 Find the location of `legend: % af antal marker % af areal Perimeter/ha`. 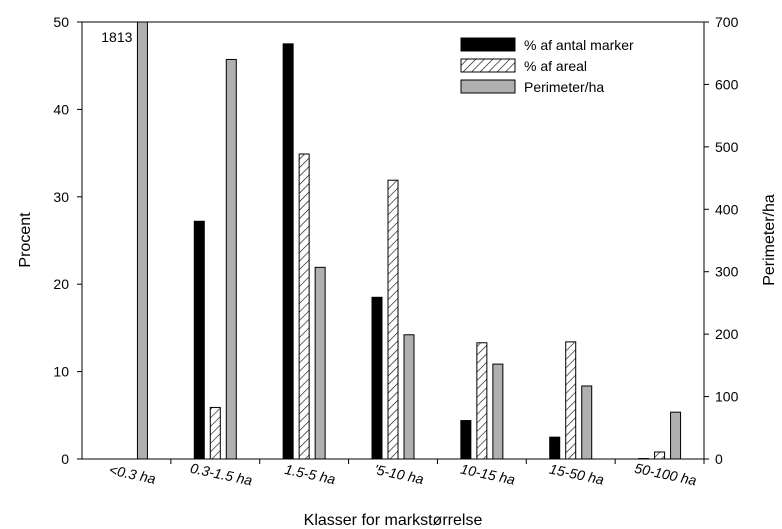

legend: % af antal marker % af areal Perimeter/ha is located at coordinates (547, 66).